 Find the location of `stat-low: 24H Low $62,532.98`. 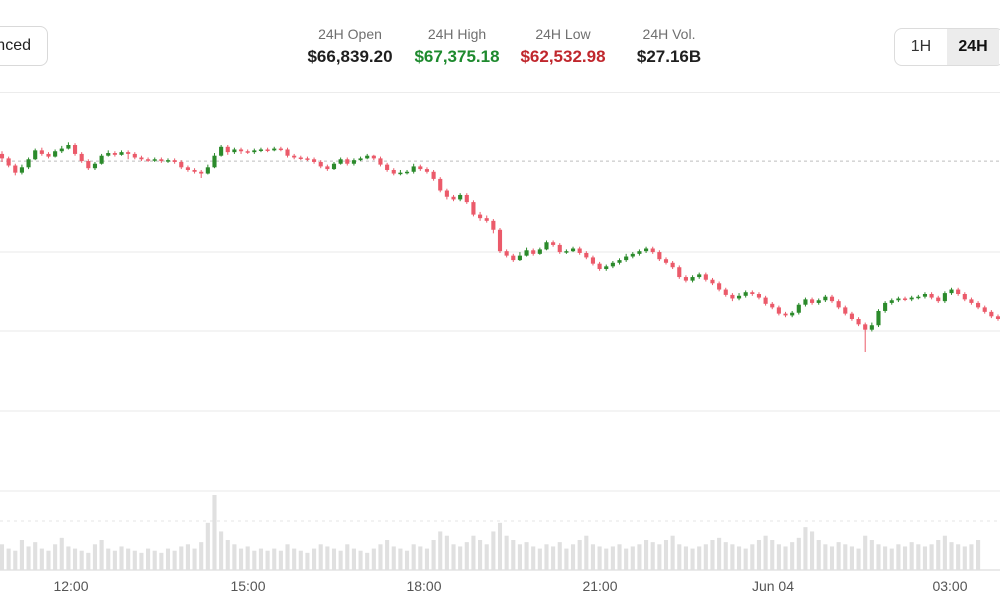

stat-low: 24H Low $62,532.98 is located at coordinates (562, 47).